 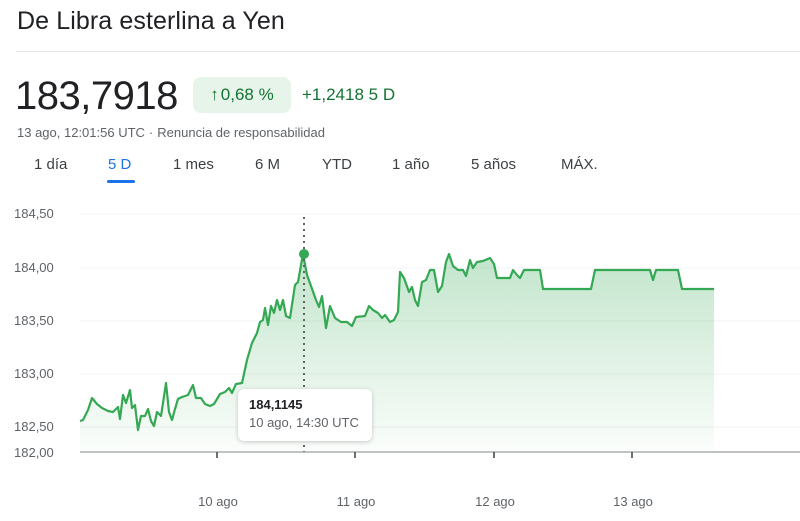 What do you see at coordinates (411, 164) in the screenshot?
I see `tab-1-year: 1 año` at bounding box center [411, 164].